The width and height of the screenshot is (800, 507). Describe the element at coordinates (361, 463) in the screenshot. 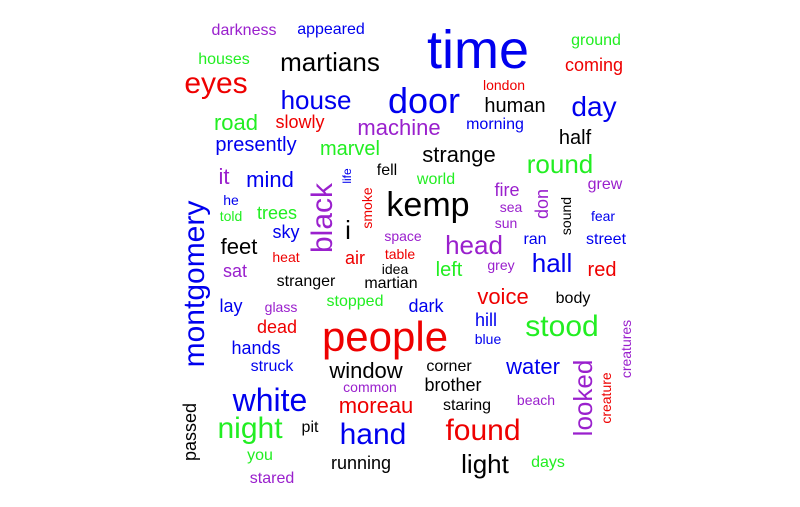

I see `word-running: running` at that location.